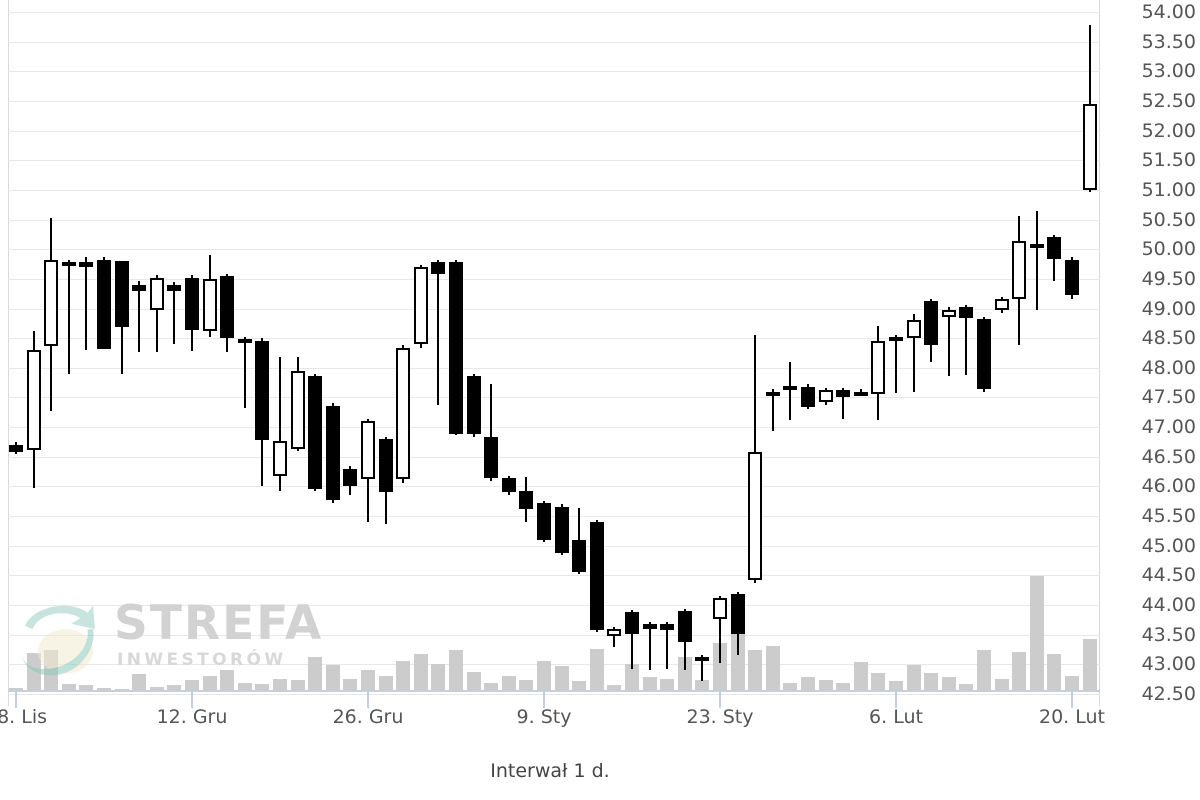 The image size is (1200, 800). What do you see at coordinates (192, 717) in the screenshot?
I see `x-axis-tick-label: 12. Gru` at bounding box center [192, 717].